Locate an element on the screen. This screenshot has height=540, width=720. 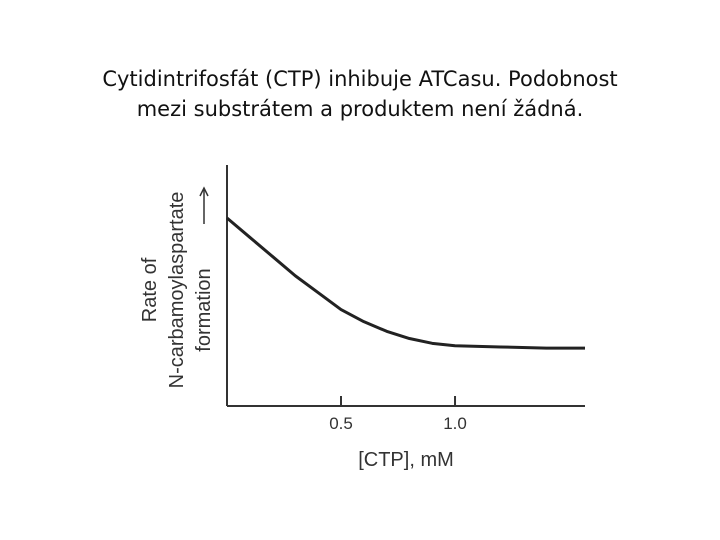
y-label-line: formation is located at coordinates (204, 309).